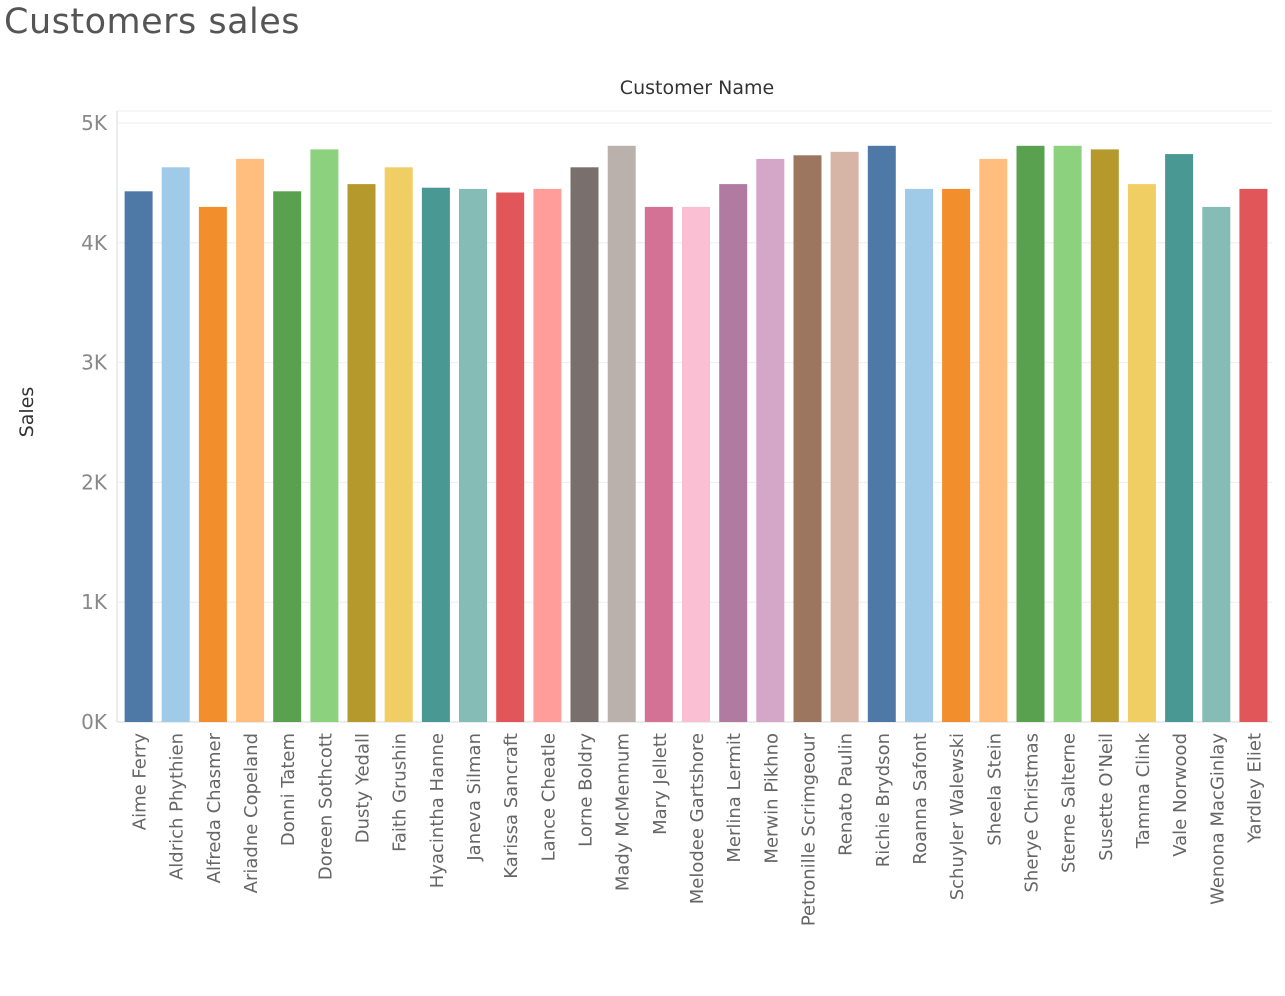 Image resolution: width=1285 pixels, height=996 pixels. I want to click on x-tick-label: Schuyler Walewski, so click(957, 816).